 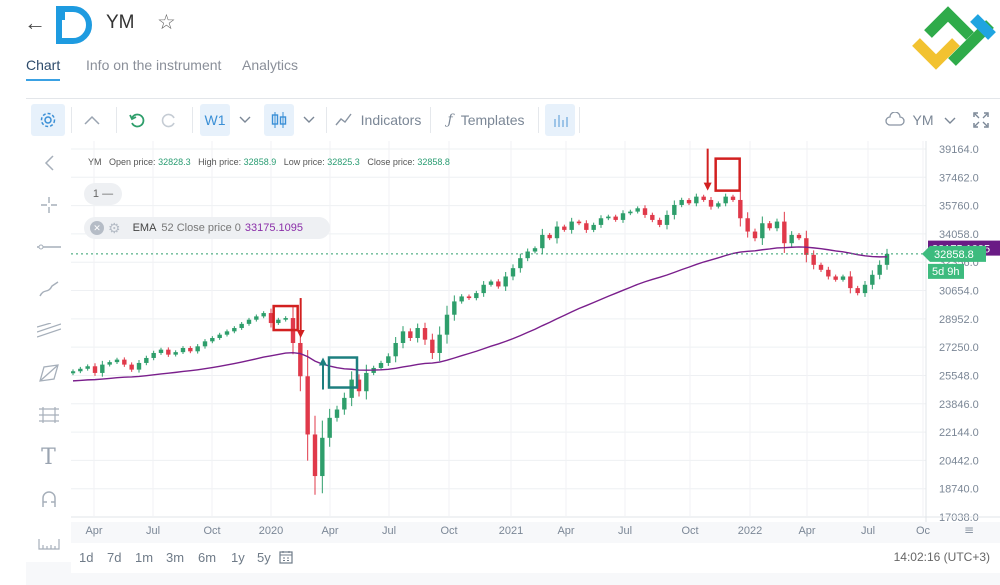 I want to click on time-tick-label: 2022, so click(x=750, y=531).